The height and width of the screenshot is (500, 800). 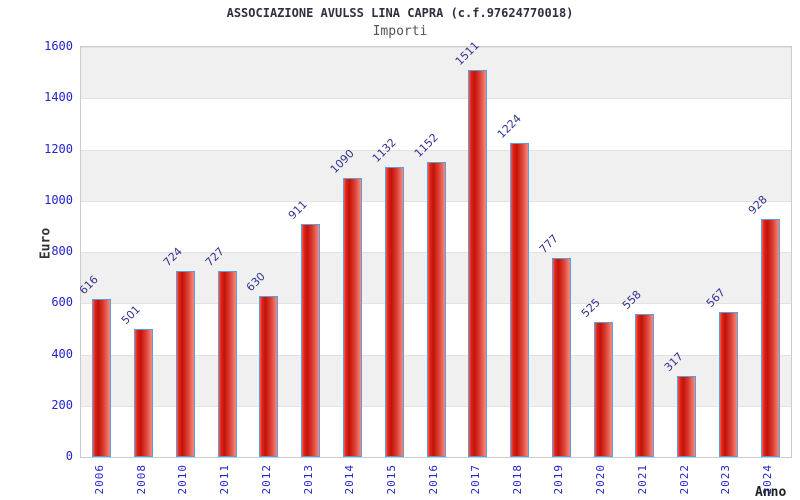 I want to click on x-tick-label: 2020, so click(x=601, y=479).